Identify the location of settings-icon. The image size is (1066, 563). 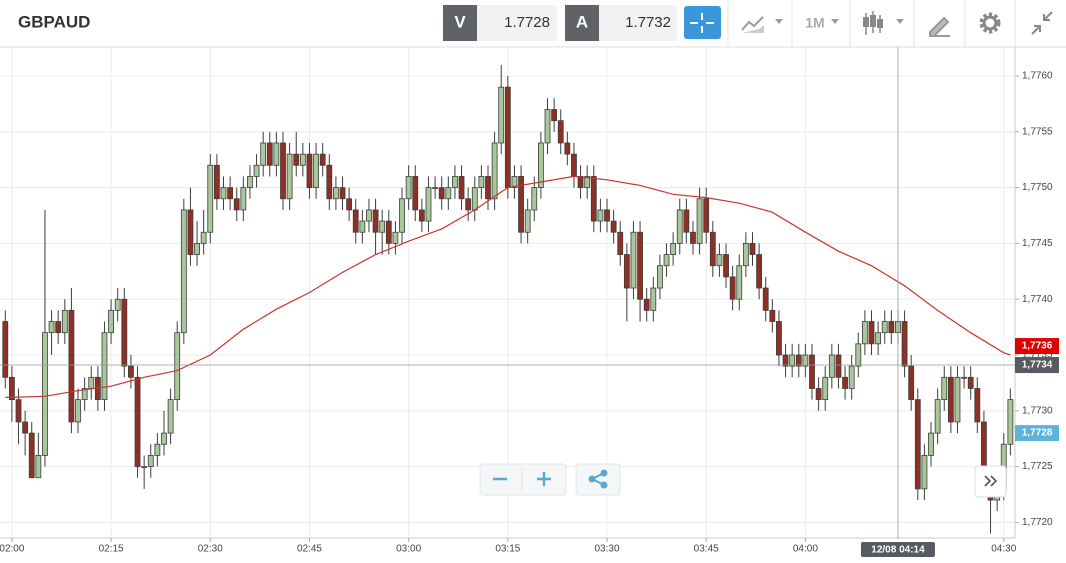
(990, 23).